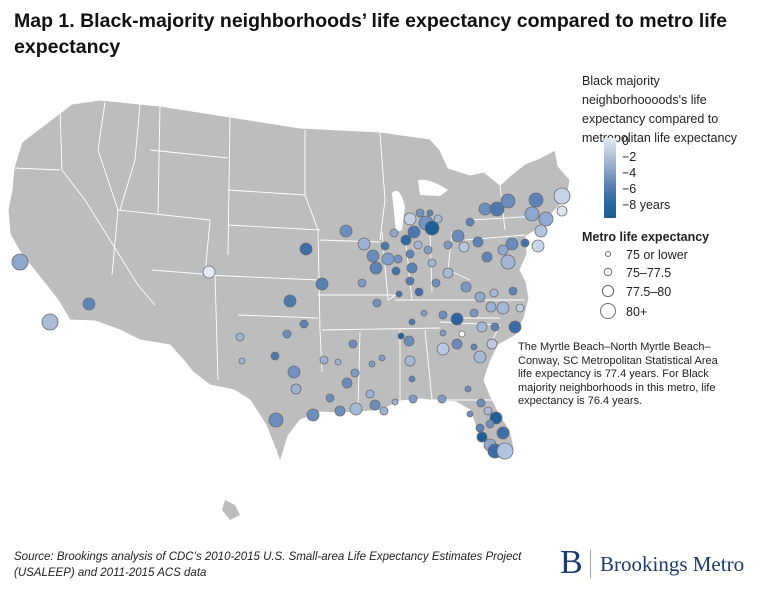  What do you see at coordinates (646, 205) in the screenshot?
I see `color-tick: −8 years` at bounding box center [646, 205].